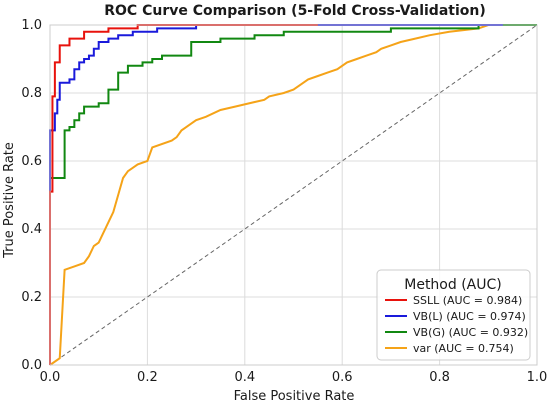 This screenshot has height=405, width=550. I want to click on y-tick-label-5: 1.0, so click(31, 25).